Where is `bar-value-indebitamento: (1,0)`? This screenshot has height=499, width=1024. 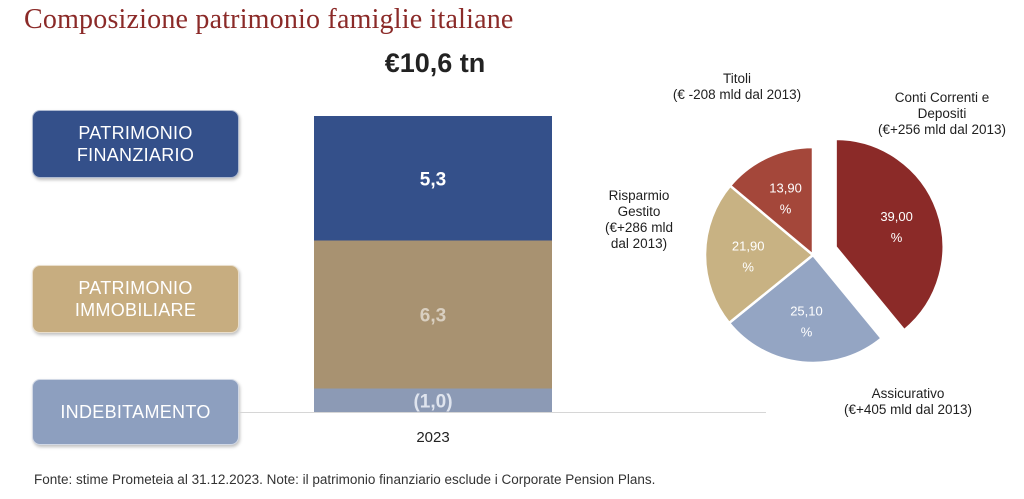 bar-value-indebitamento: (1,0) is located at coordinates (432, 401).